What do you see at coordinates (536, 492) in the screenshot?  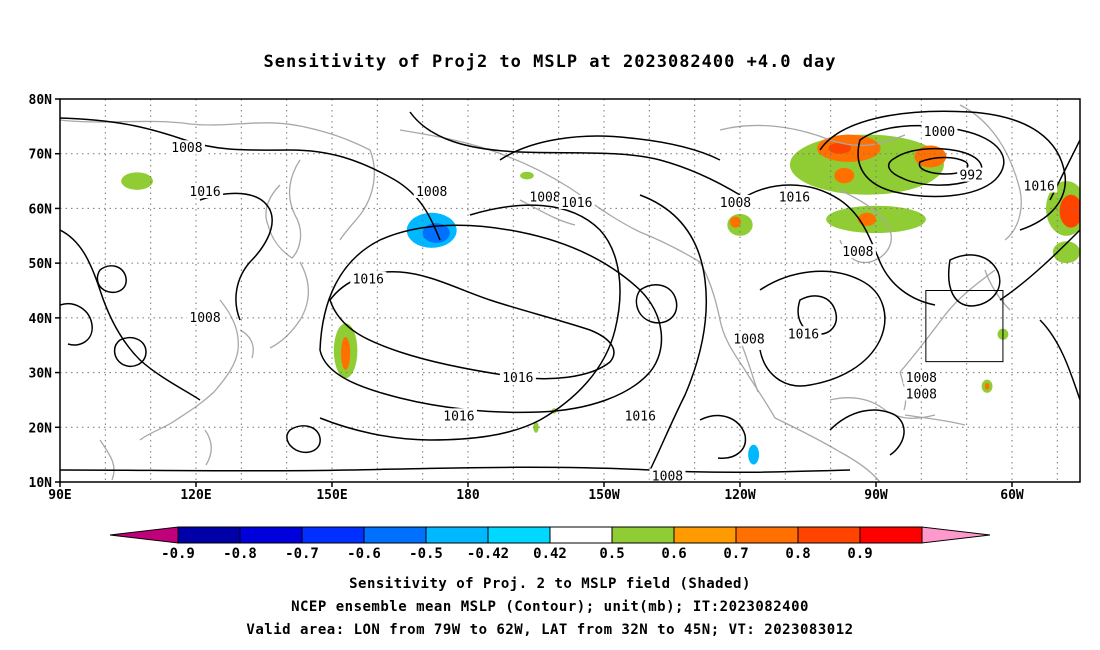 I see `longitude-axis: 90E 120E 150E 180 150W 120W 90W 60W` at bounding box center [536, 492].